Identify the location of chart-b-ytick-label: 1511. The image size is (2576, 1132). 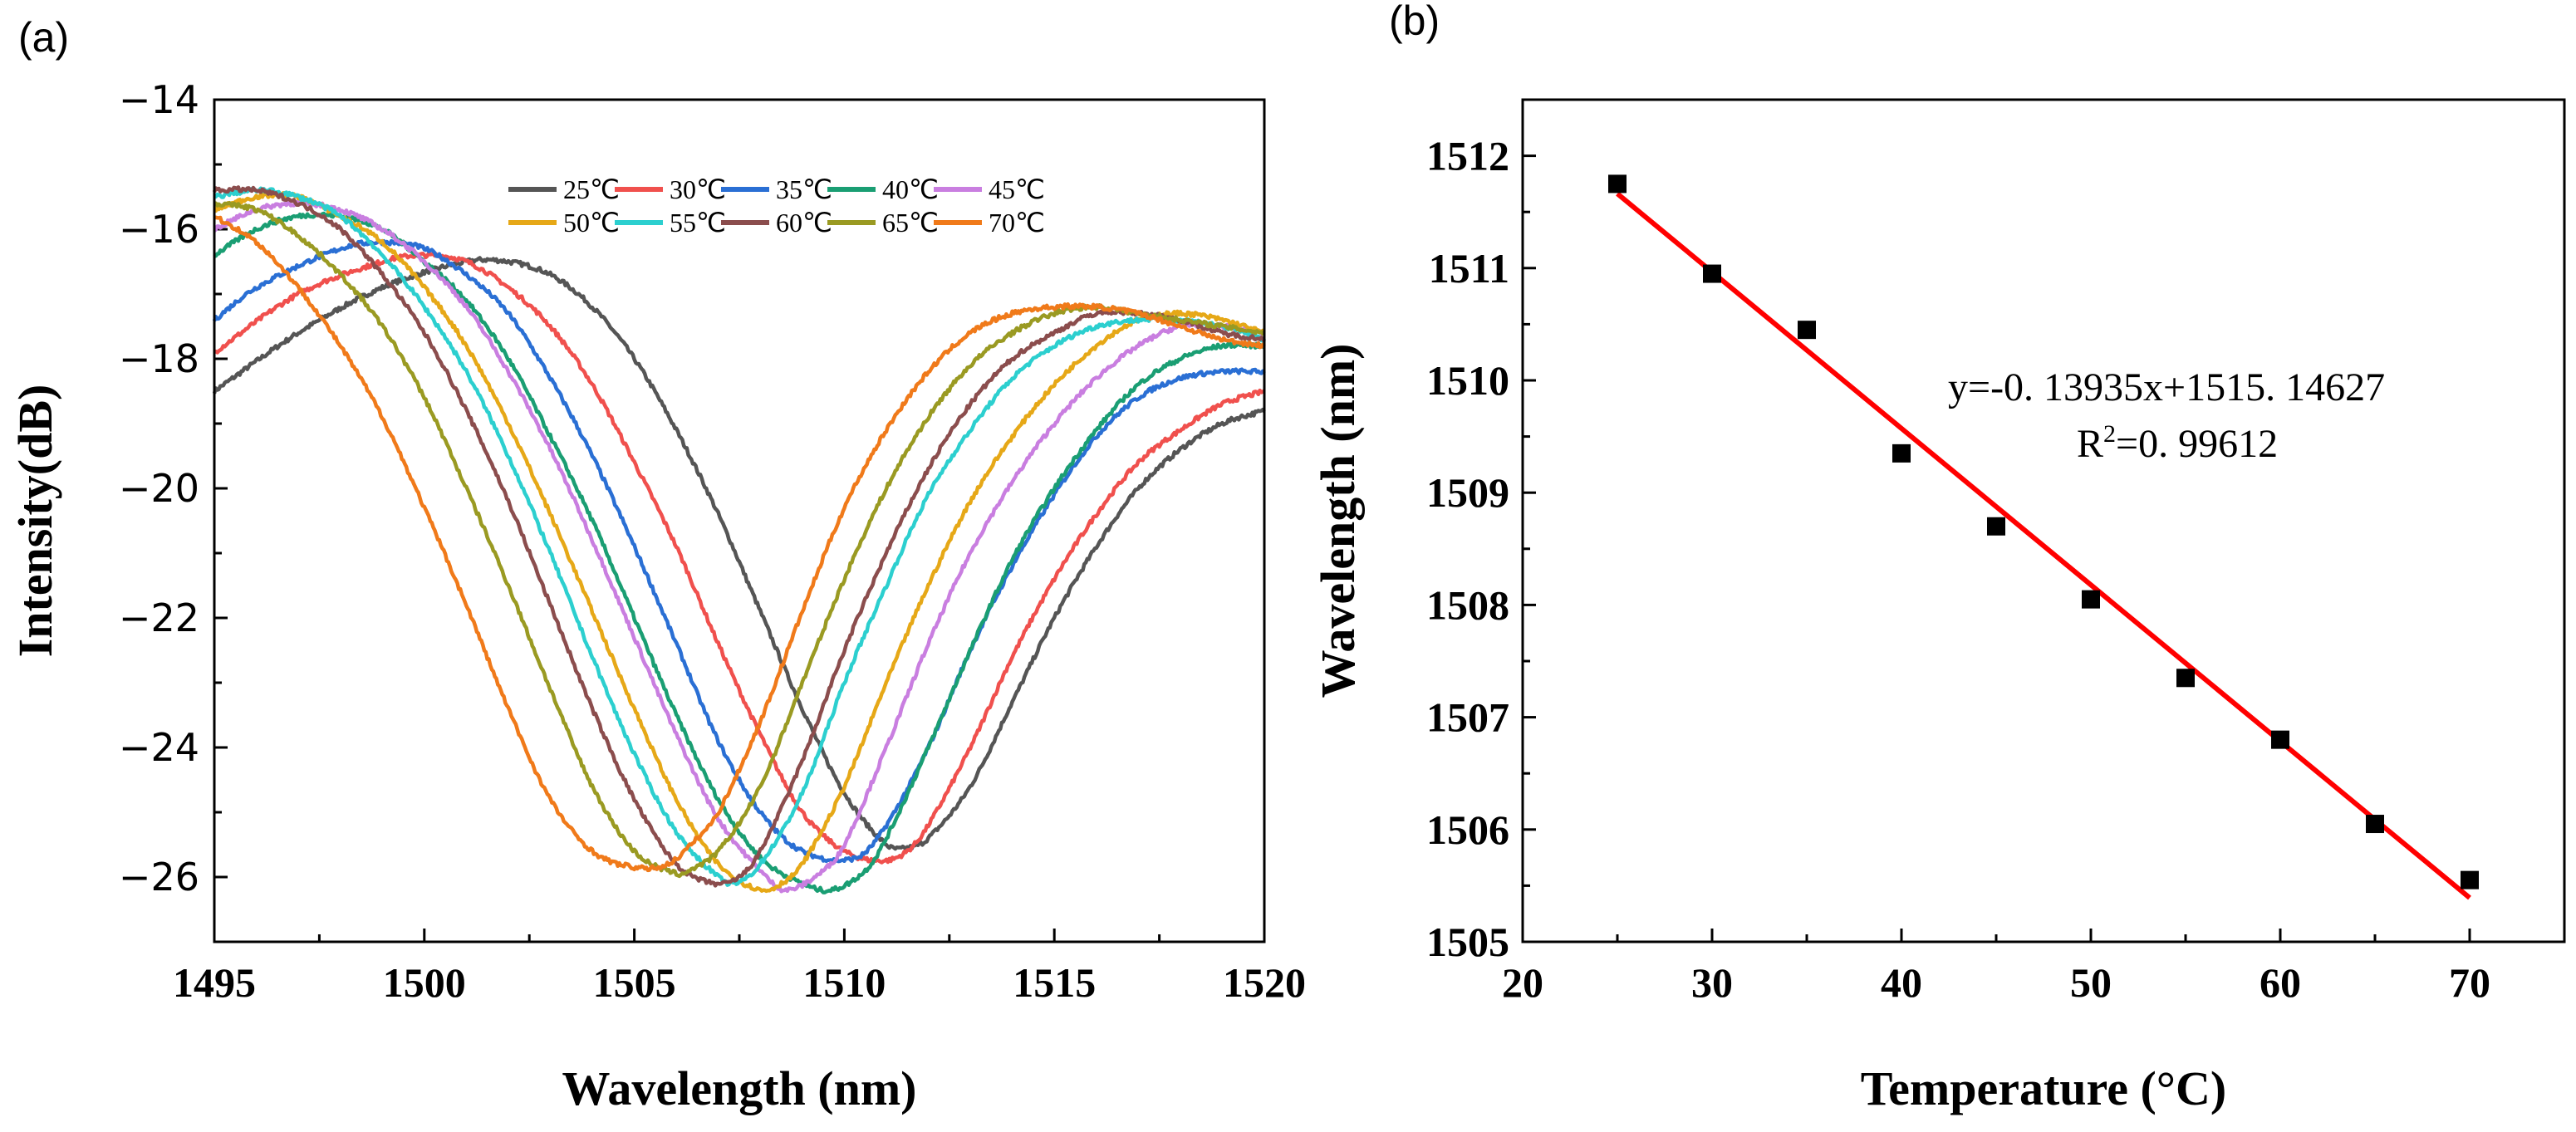
(1469, 268).